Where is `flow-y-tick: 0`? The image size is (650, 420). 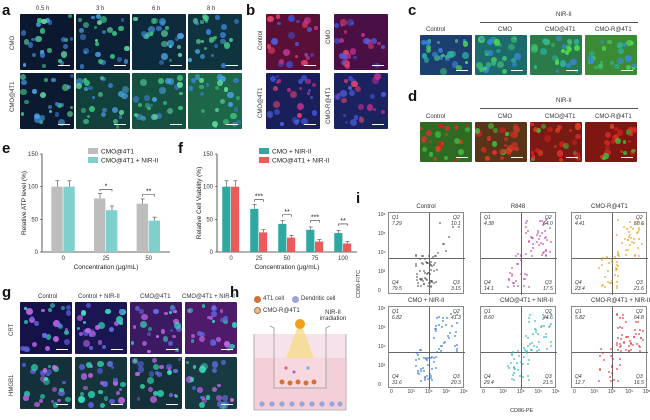
flow-y-tick: 0 is located at coordinates (379, 291).